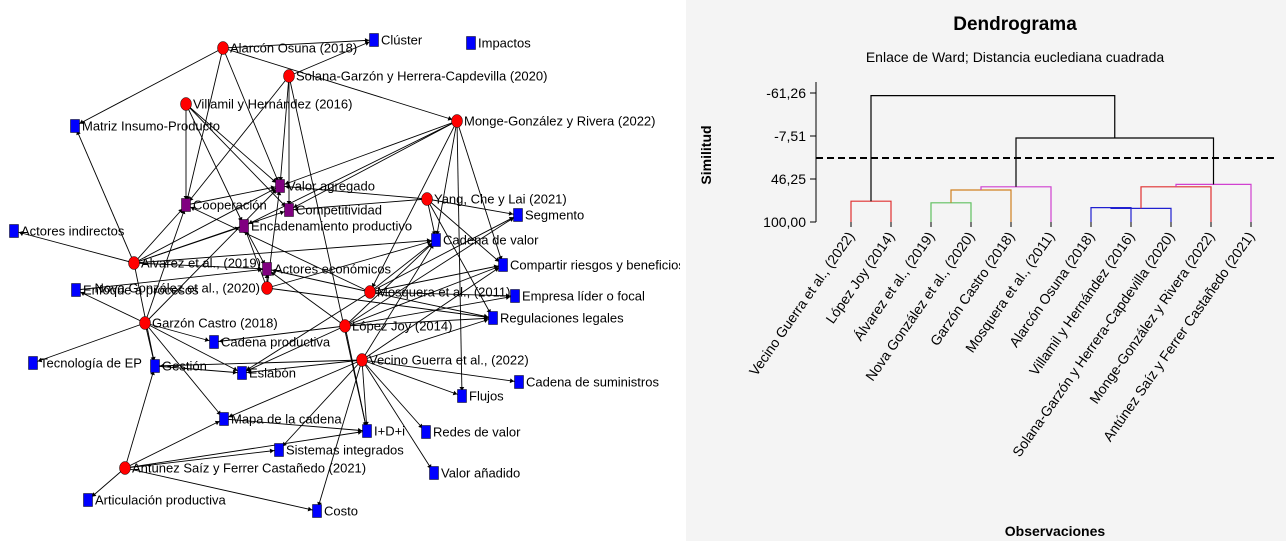 This screenshot has height=541, width=1287. Describe the element at coordinates (790, 136) in the screenshot. I see `y-tick-label: -7,51` at that location.